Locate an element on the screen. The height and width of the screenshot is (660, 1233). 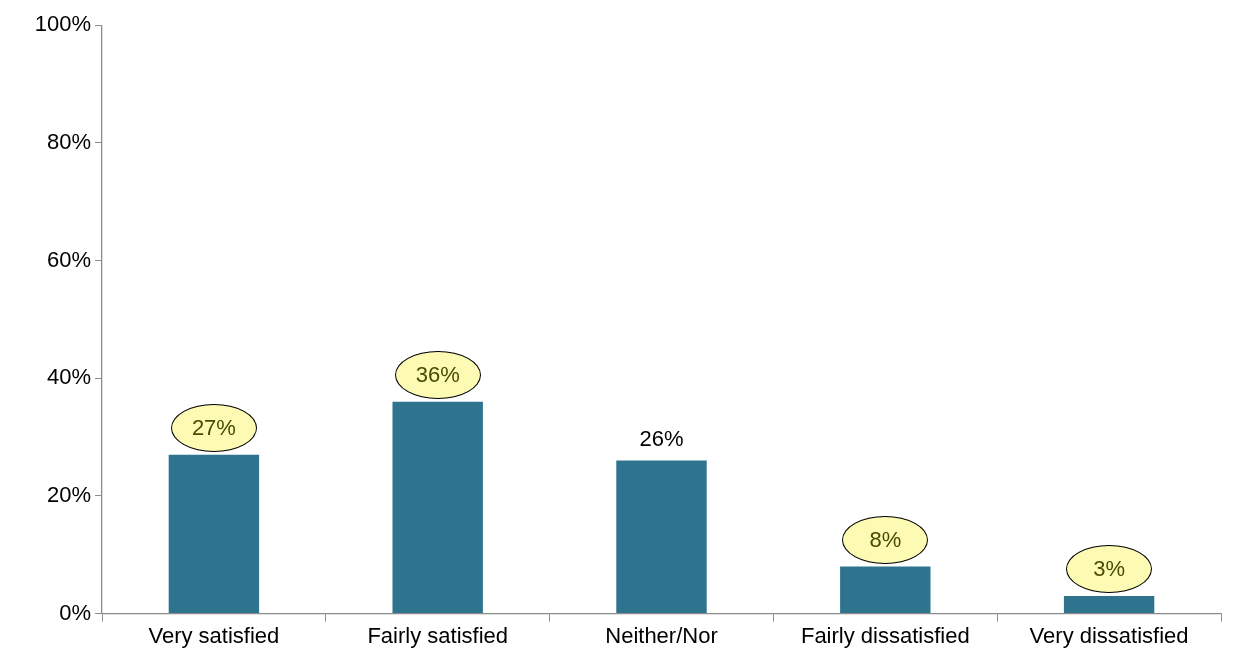
y-tick-label: 80% is located at coordinates (68, 141).